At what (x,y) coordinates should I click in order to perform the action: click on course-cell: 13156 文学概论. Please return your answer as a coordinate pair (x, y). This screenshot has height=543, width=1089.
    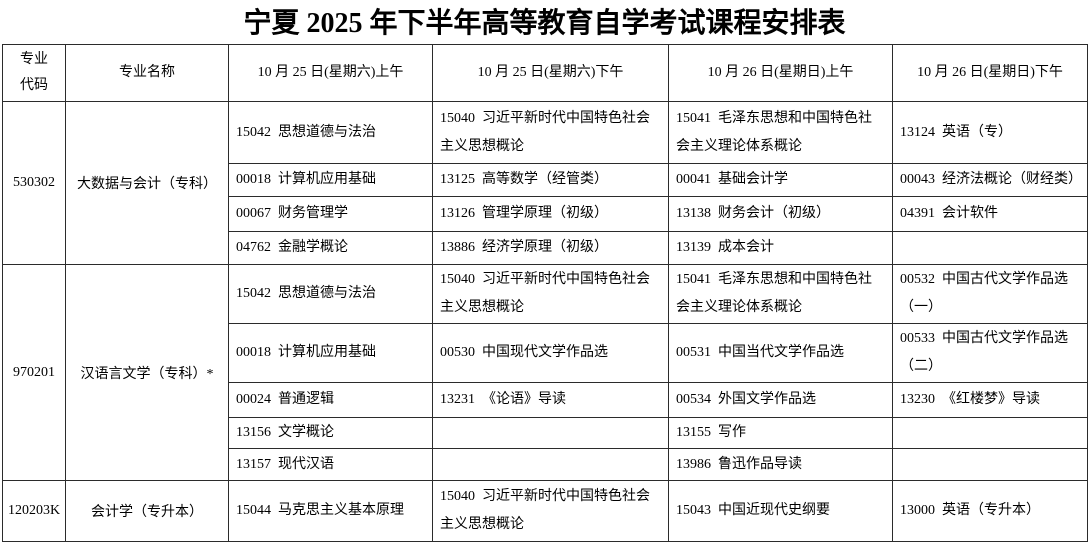
    Looking at the image, I should click on (330, 433).